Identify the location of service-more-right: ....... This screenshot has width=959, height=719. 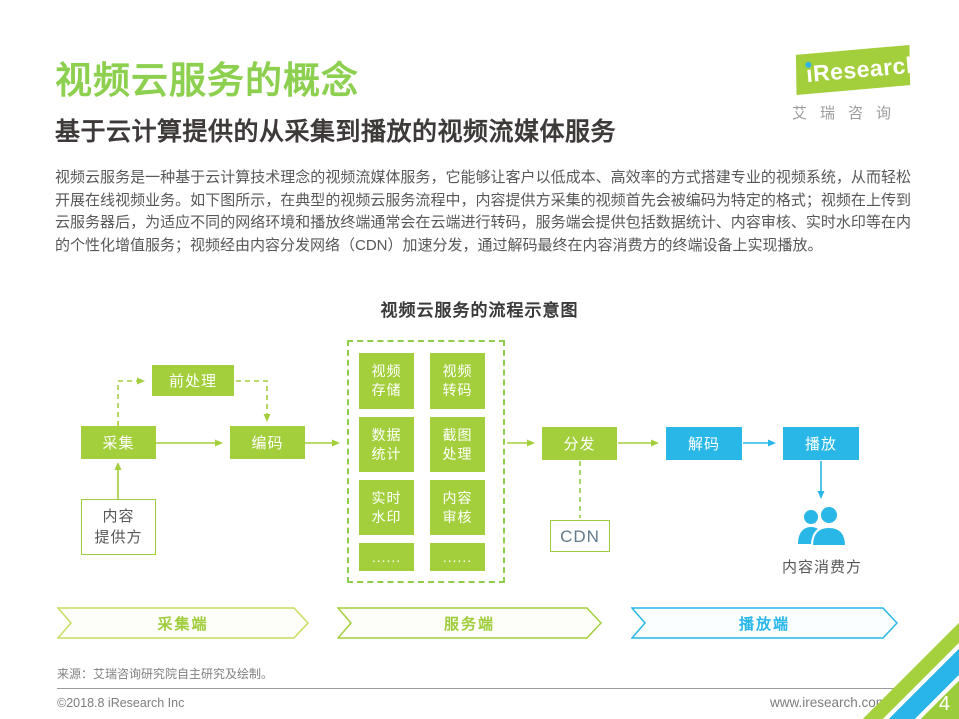
(457, 557).